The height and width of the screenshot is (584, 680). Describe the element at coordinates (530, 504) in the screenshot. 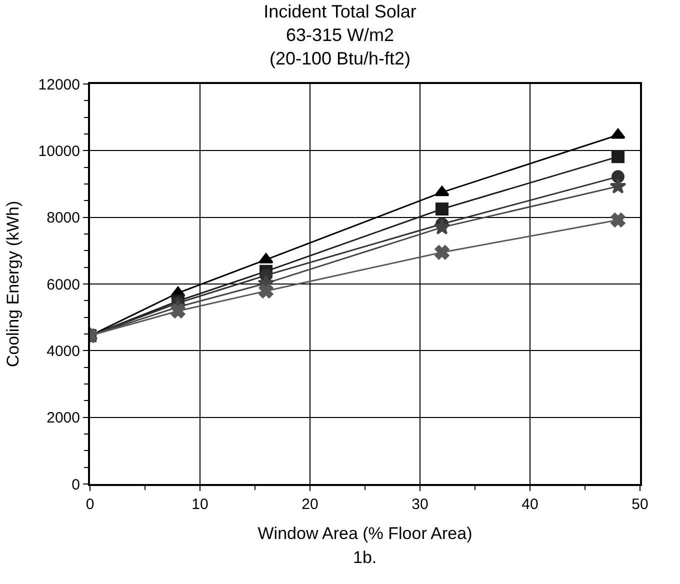

I see `x-tick-label: 40` at that location.